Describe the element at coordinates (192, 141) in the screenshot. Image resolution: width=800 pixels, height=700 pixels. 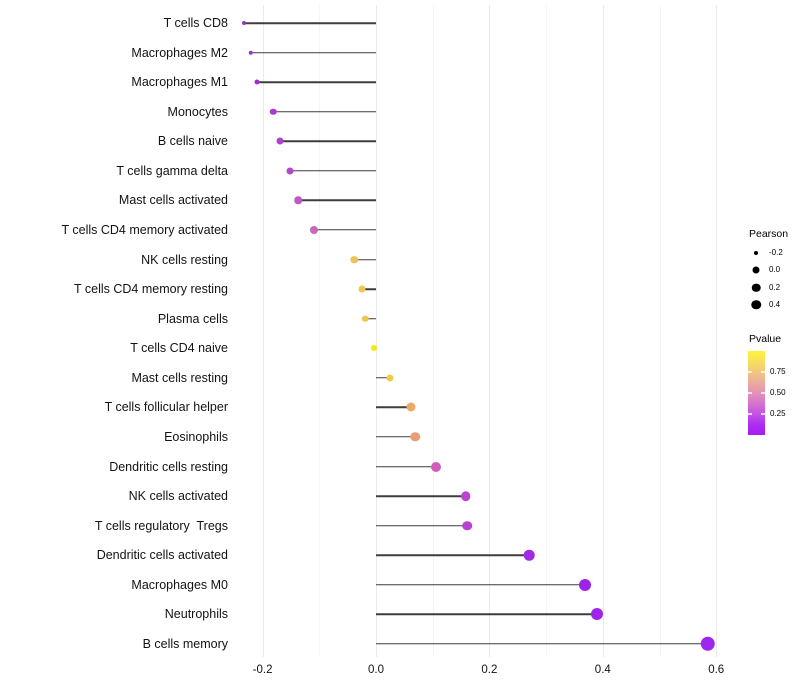
I see `y-axis-label: B cells naive` at that location.